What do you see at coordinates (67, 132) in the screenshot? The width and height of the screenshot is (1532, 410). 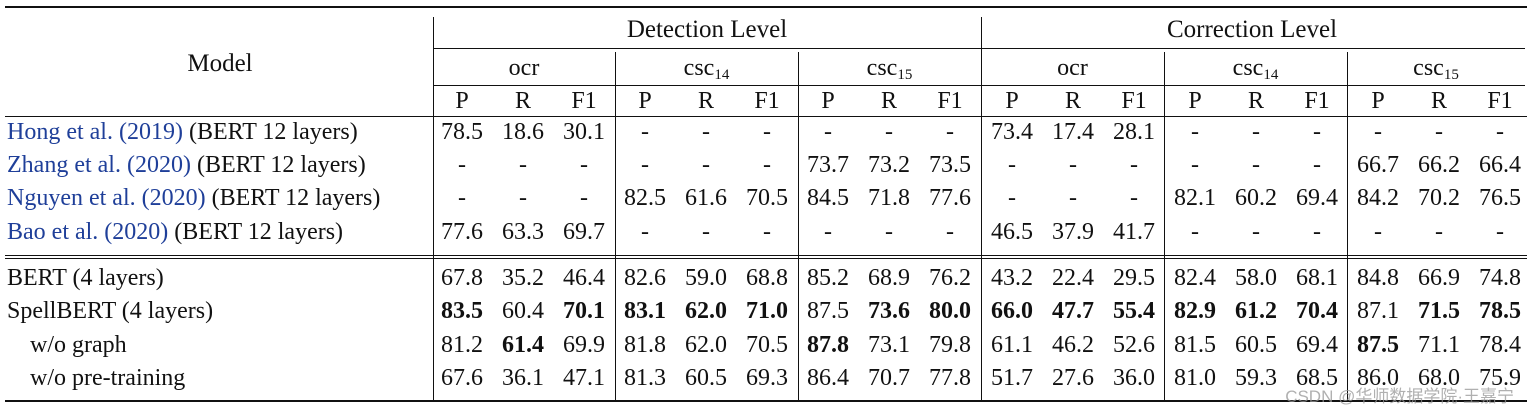 I see `citation-authors: Hong et al. (` at bounding box center [67, 132].